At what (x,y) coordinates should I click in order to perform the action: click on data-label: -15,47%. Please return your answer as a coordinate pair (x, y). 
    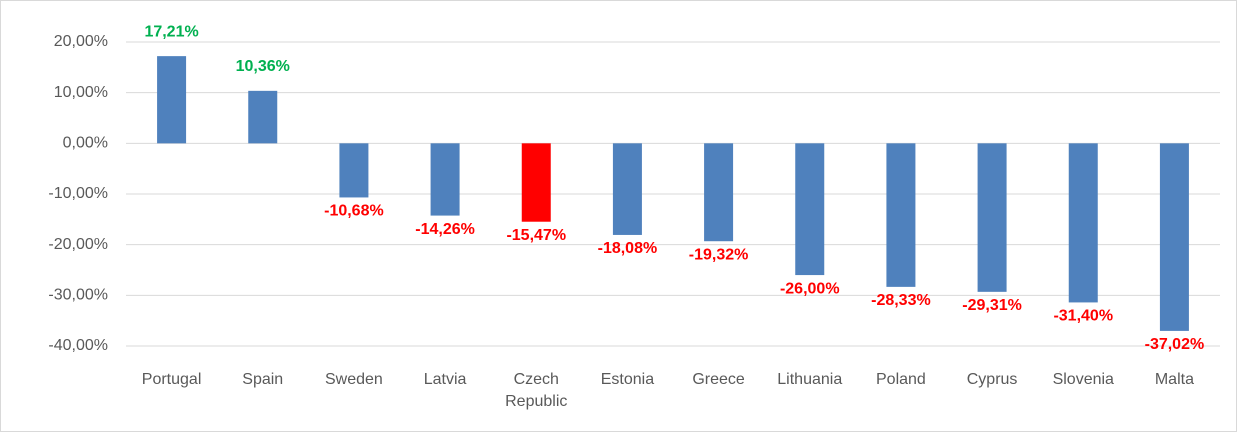
    Looking at the image, I should click on (536, 235).